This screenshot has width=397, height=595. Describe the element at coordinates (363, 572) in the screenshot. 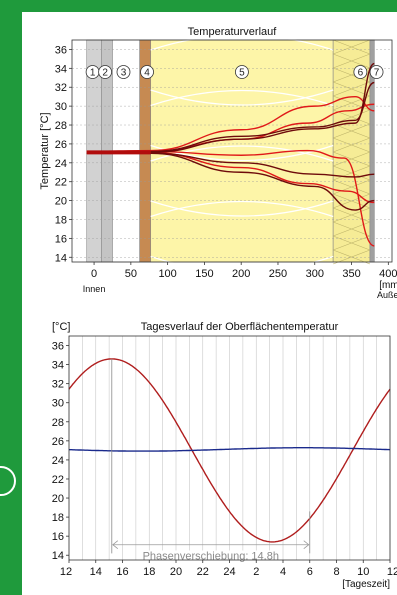

I see `x-tick-label: 10` at that location.